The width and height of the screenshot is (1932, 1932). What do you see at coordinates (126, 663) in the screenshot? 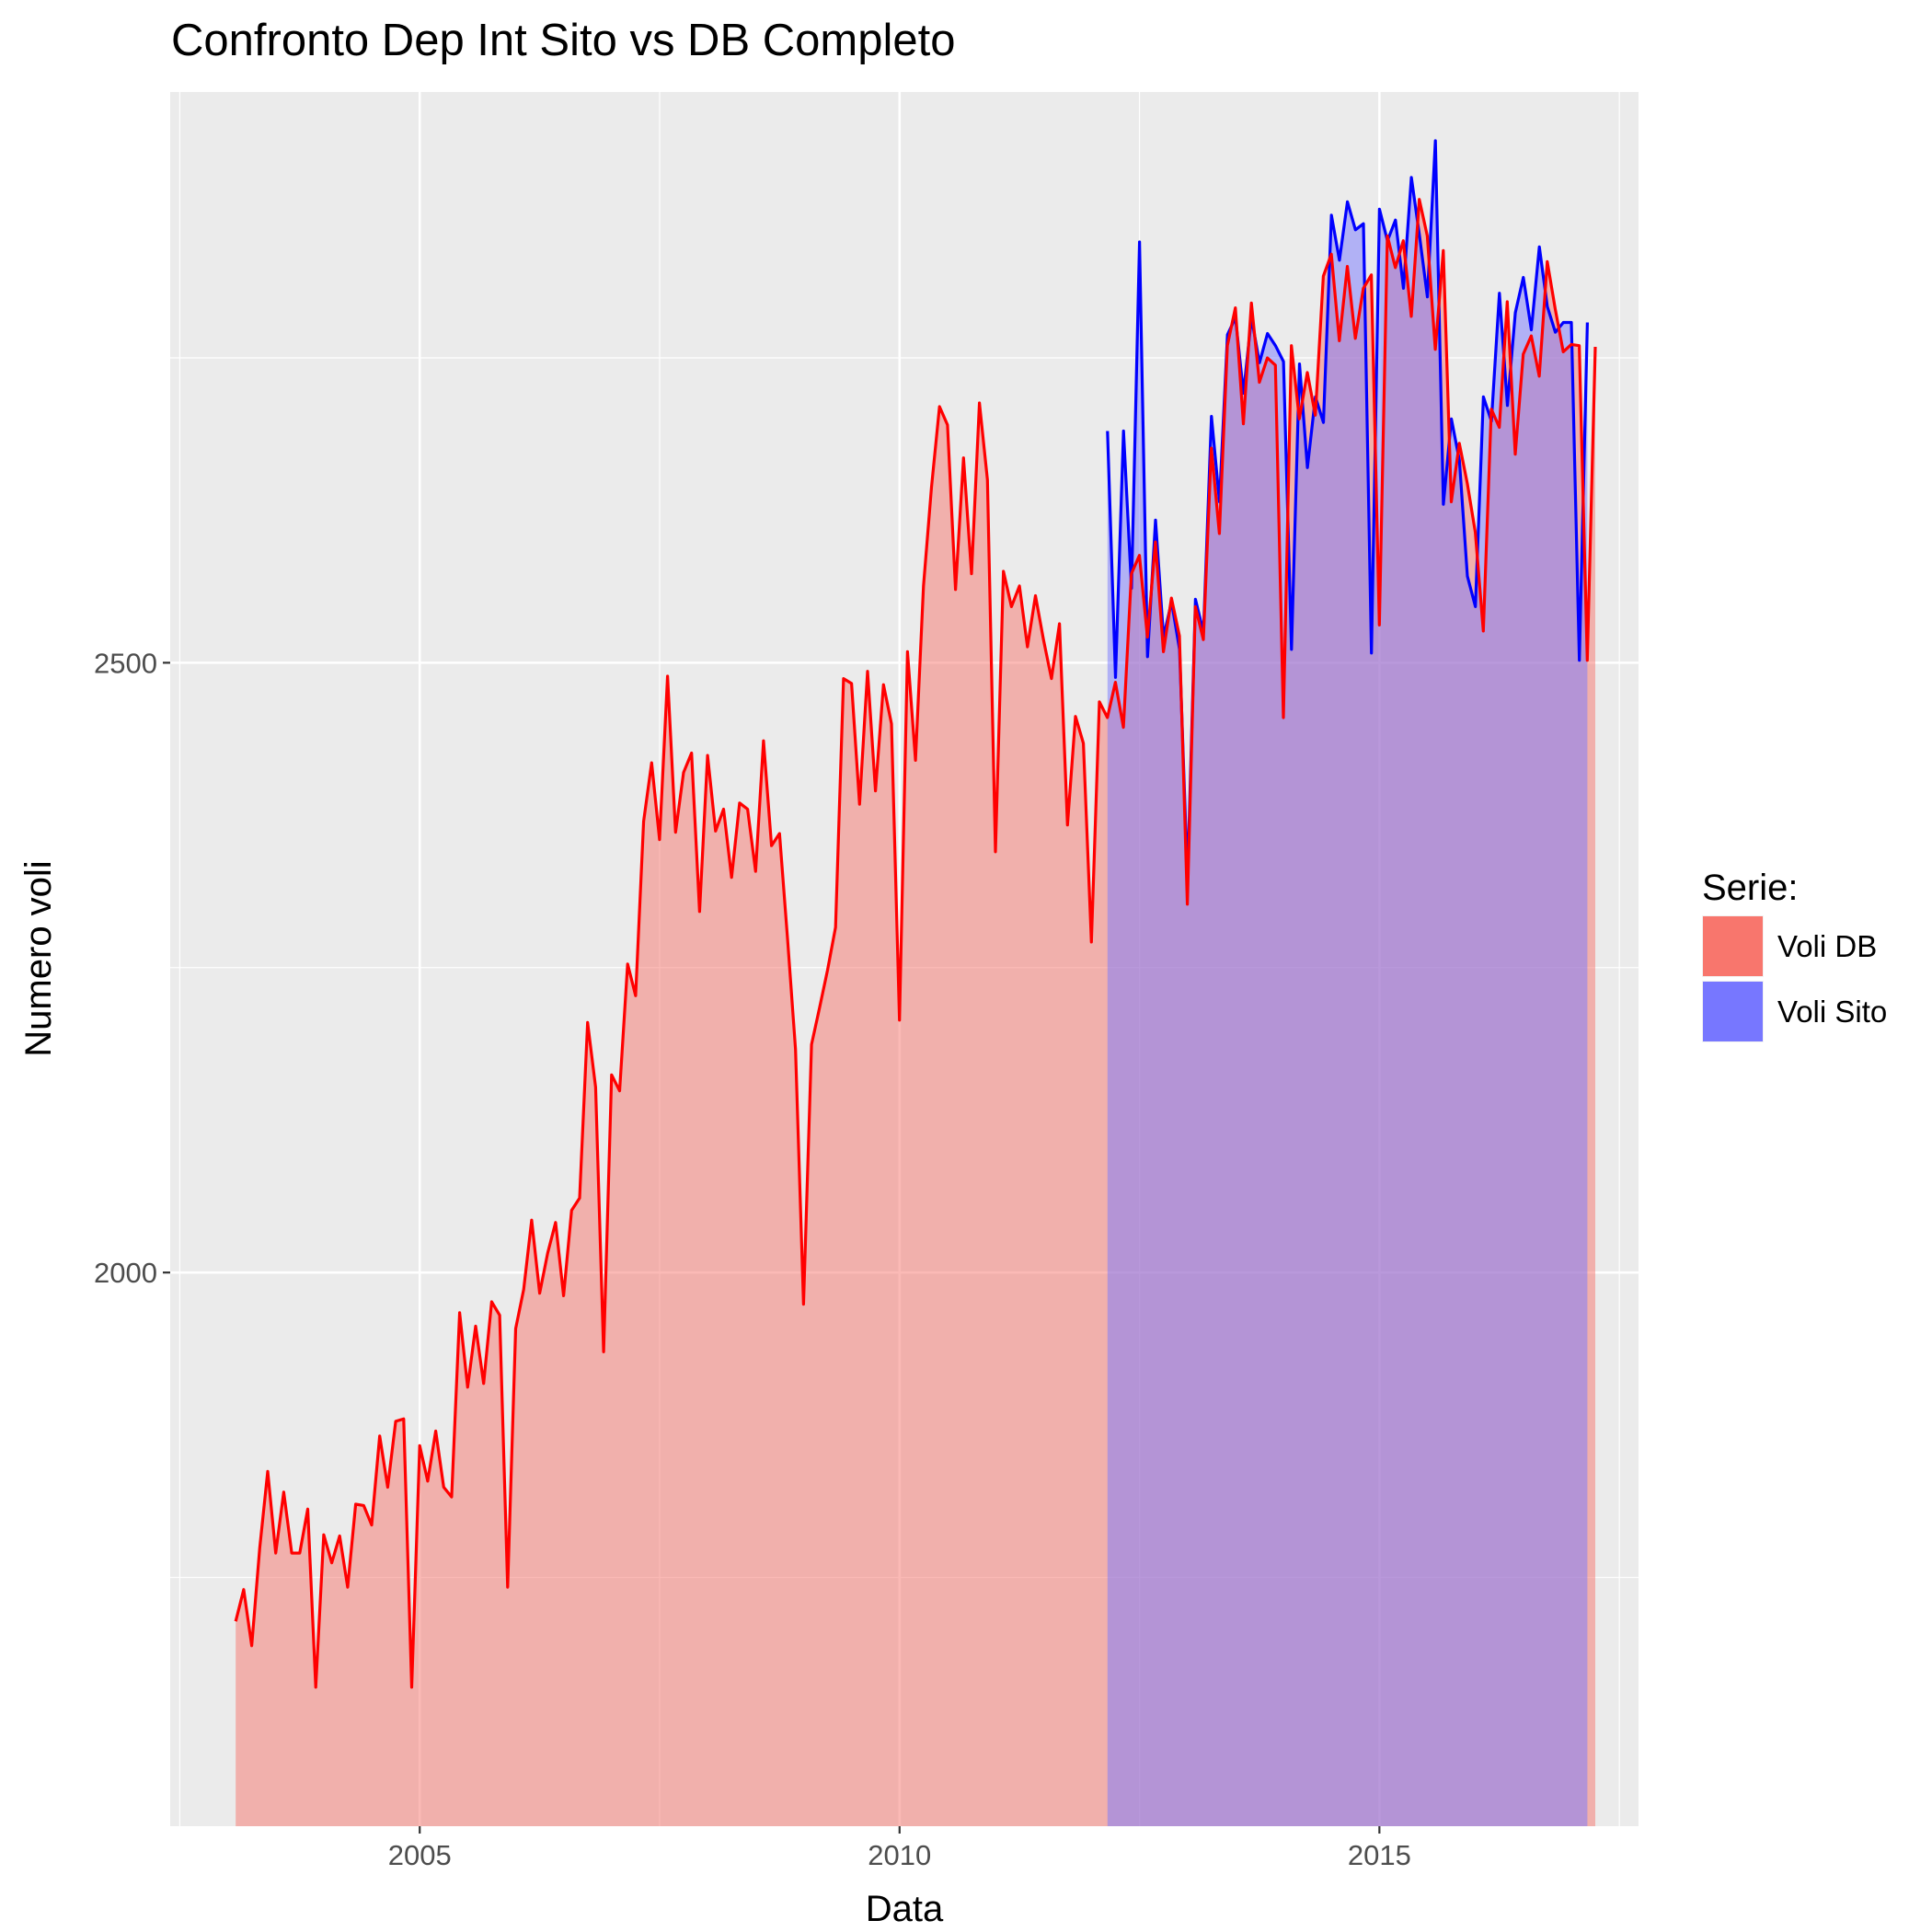
I see `y-tick-label: 2500` at bounding box center [126, 663].